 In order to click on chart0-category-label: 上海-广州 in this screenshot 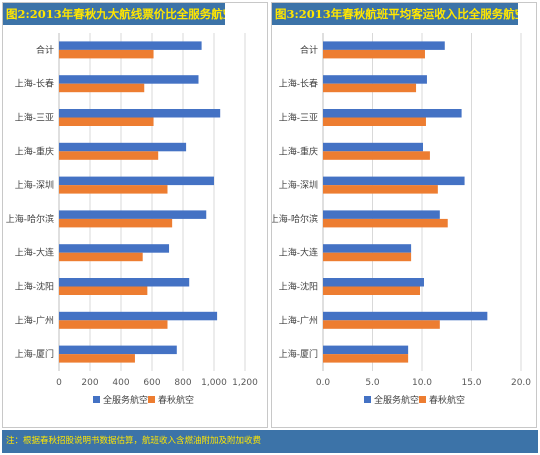, I will do `click(34, 320)`.